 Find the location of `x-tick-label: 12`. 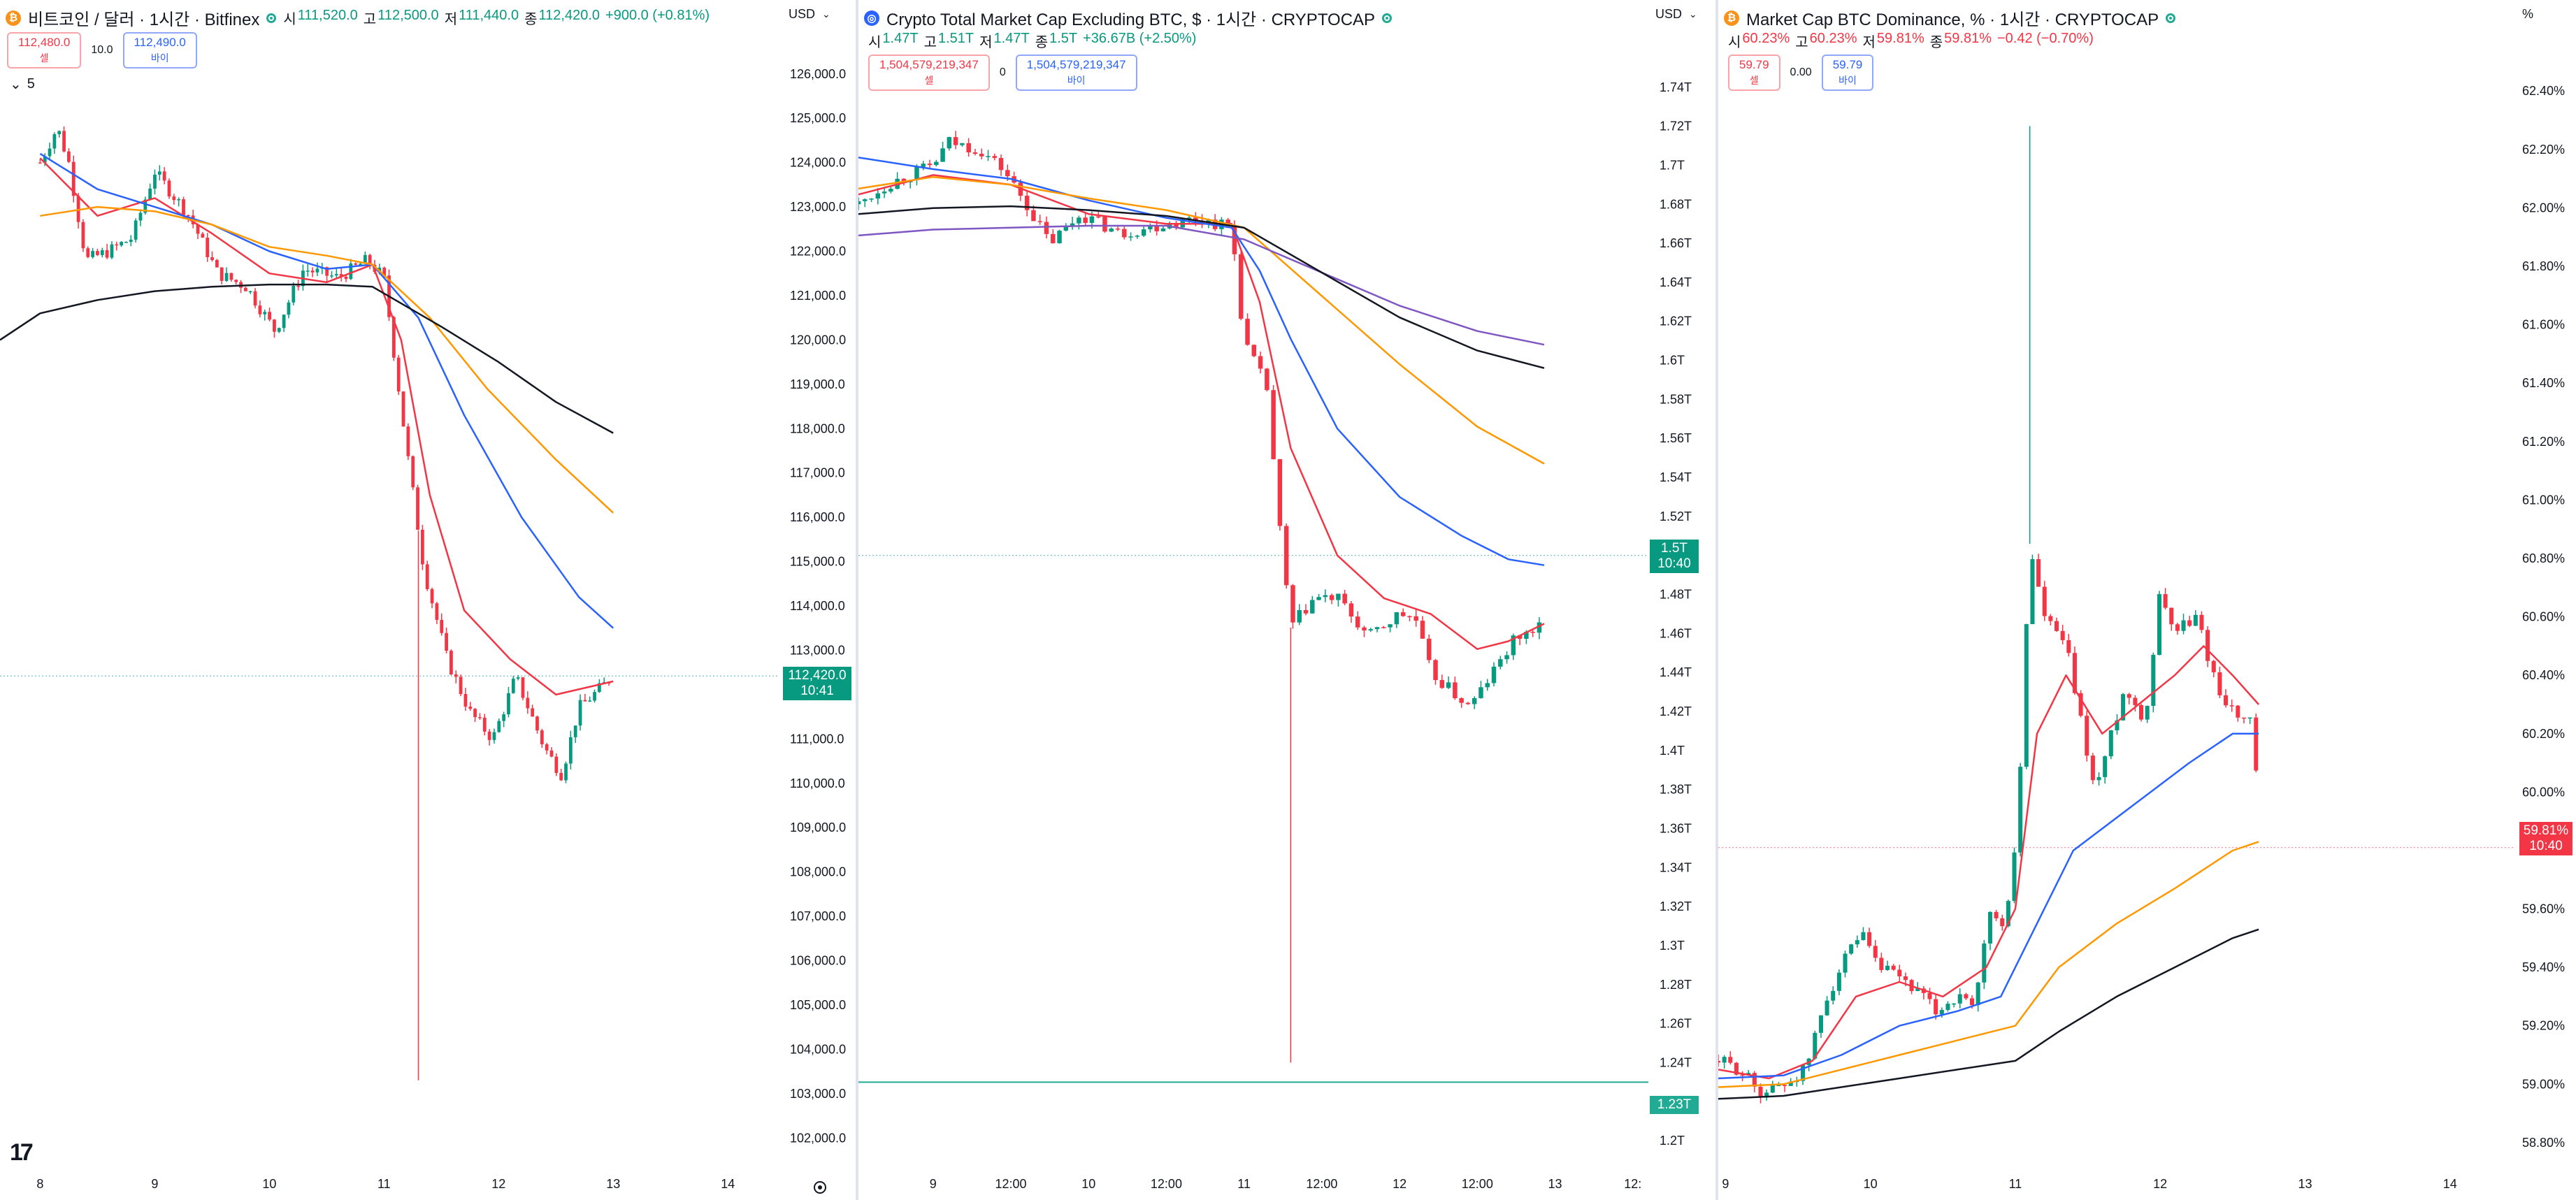

x-tick-label: 12 is located at coordinates (2160, 1184).